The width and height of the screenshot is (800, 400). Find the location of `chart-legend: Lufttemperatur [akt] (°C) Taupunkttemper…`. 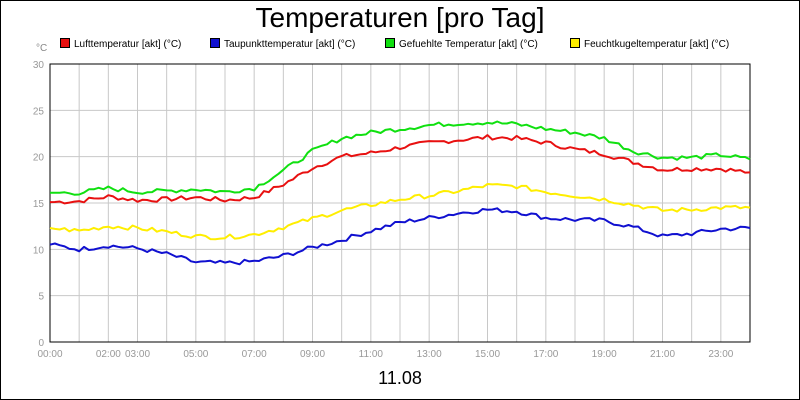

chart-legend: Lufttemperatur [akt] (°C) Taupunkttemper… is located at coordinates (410, 45).